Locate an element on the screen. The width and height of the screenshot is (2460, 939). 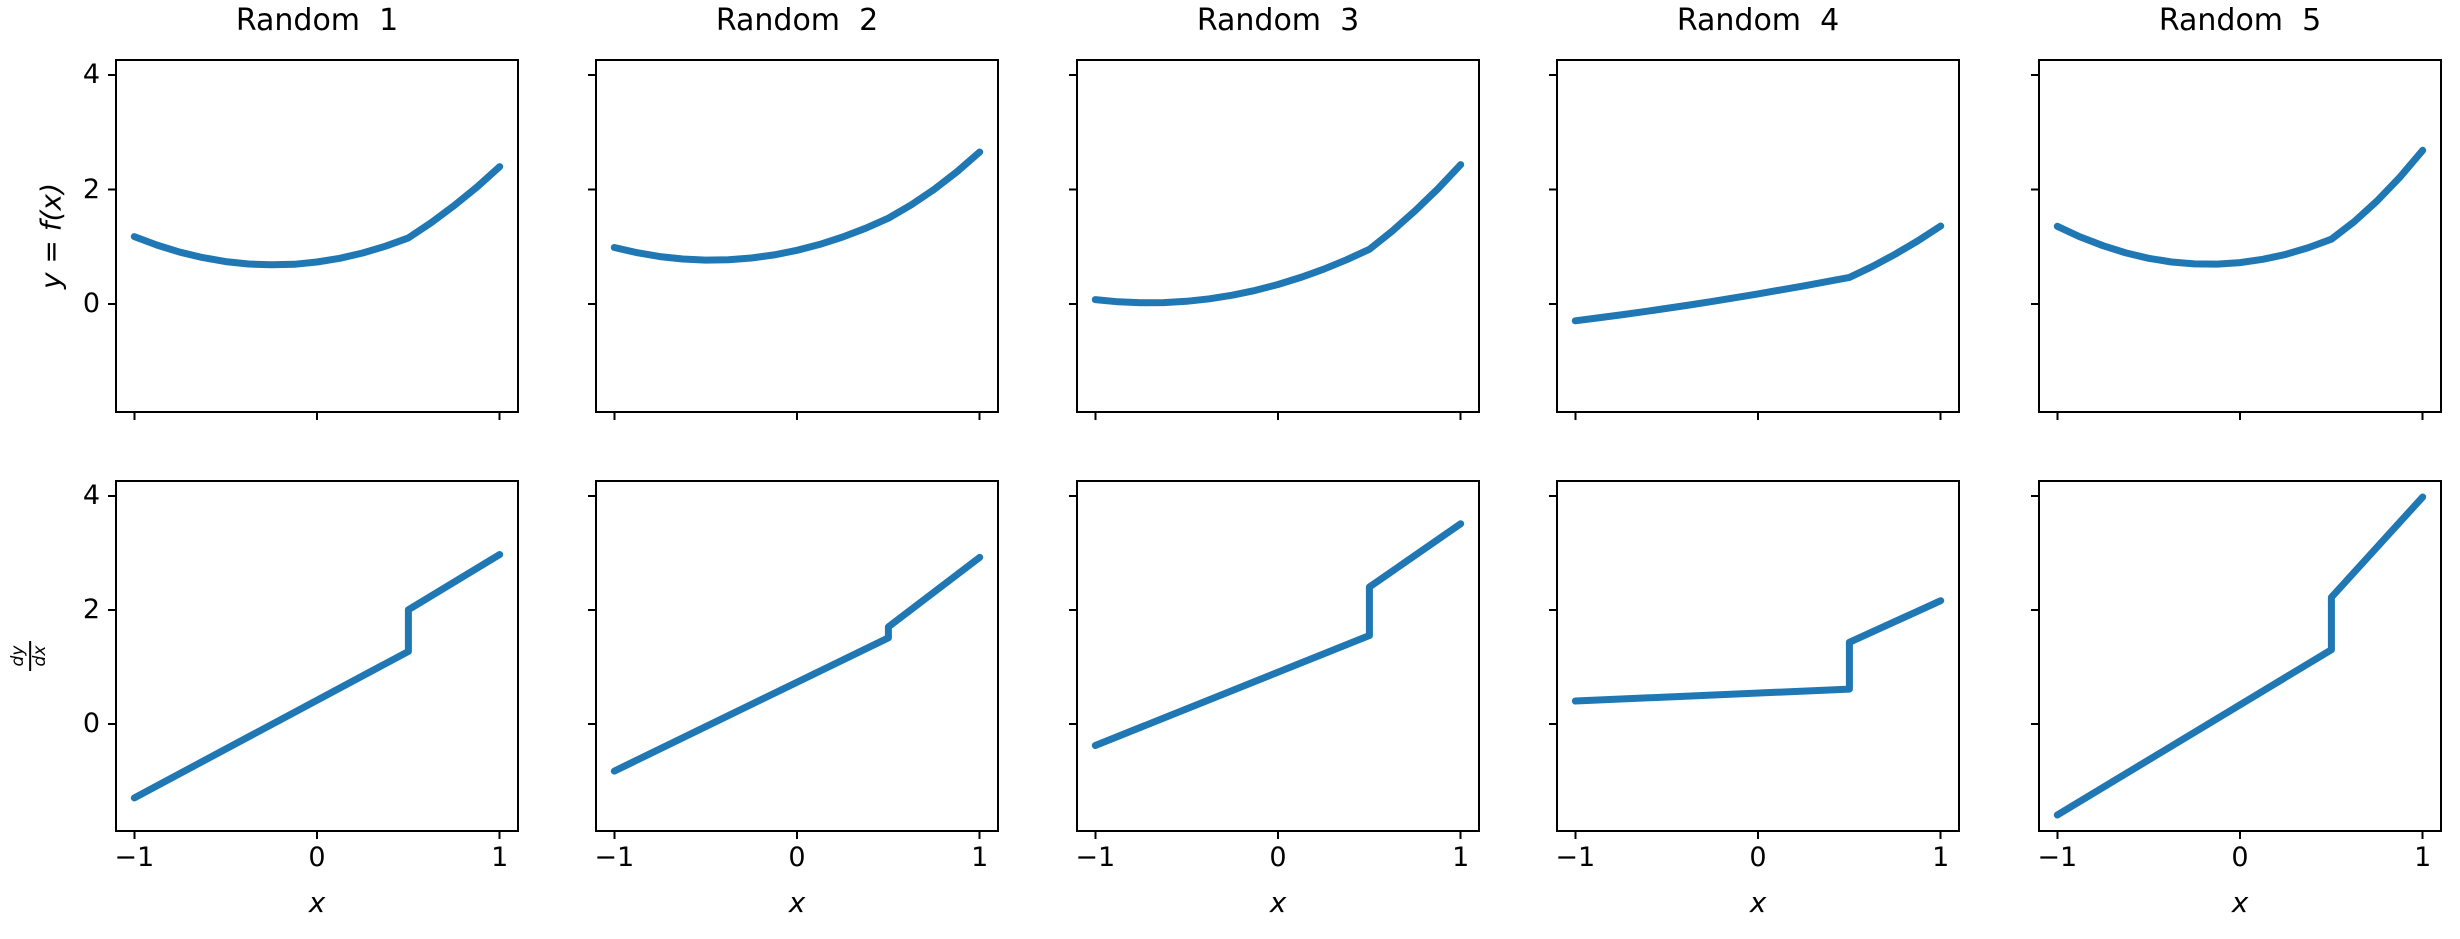
subplot-title-4: Random 4 is located at coordinates (1758, 20).